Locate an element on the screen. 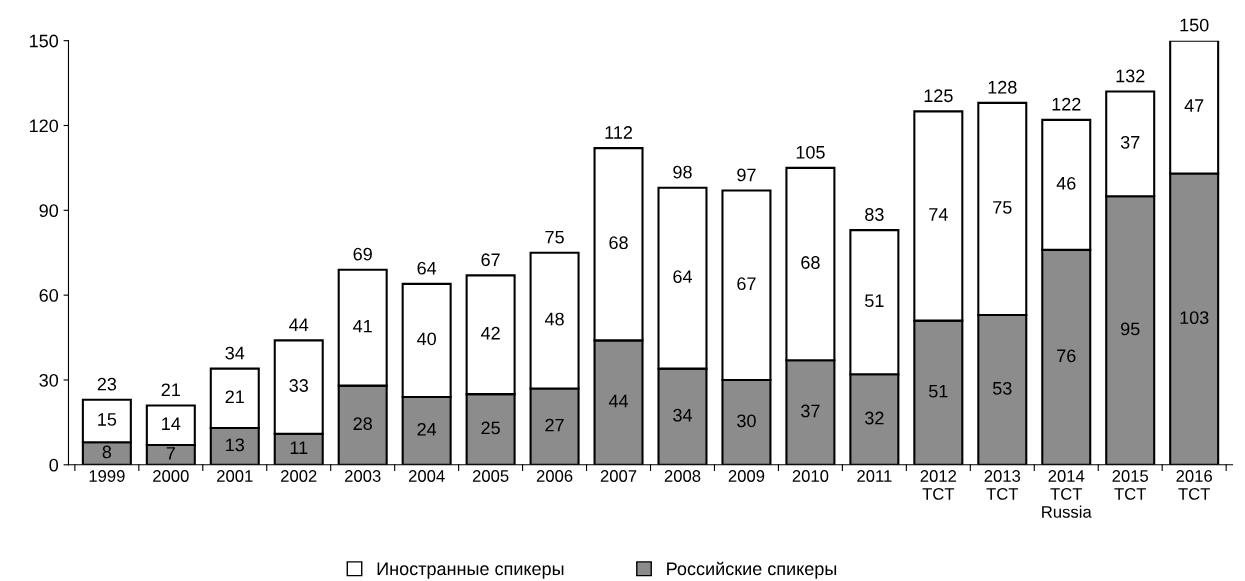 This screenshot has height=581, width=1245. y-tick-label: 150 is located at coordinates (44, 41).